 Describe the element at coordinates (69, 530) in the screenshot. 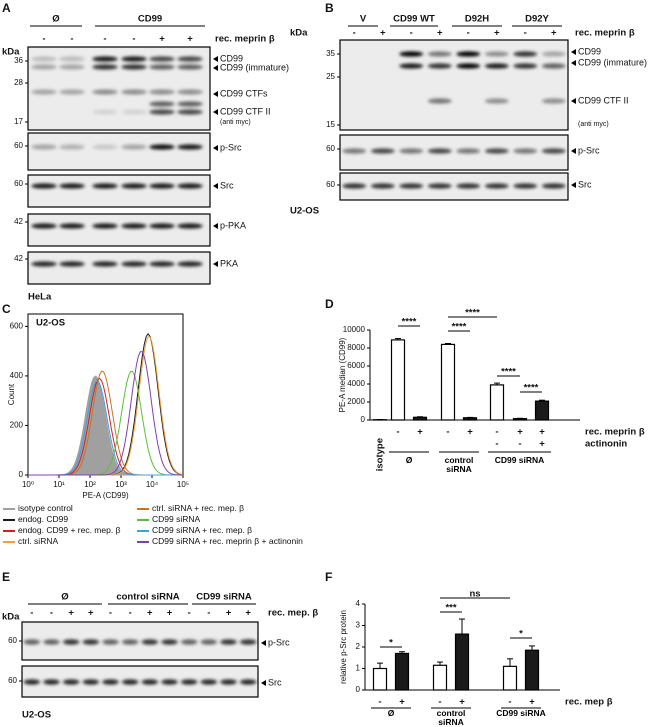

I see `legend-label: endog. CD99 + rec. mep. β` at that location.